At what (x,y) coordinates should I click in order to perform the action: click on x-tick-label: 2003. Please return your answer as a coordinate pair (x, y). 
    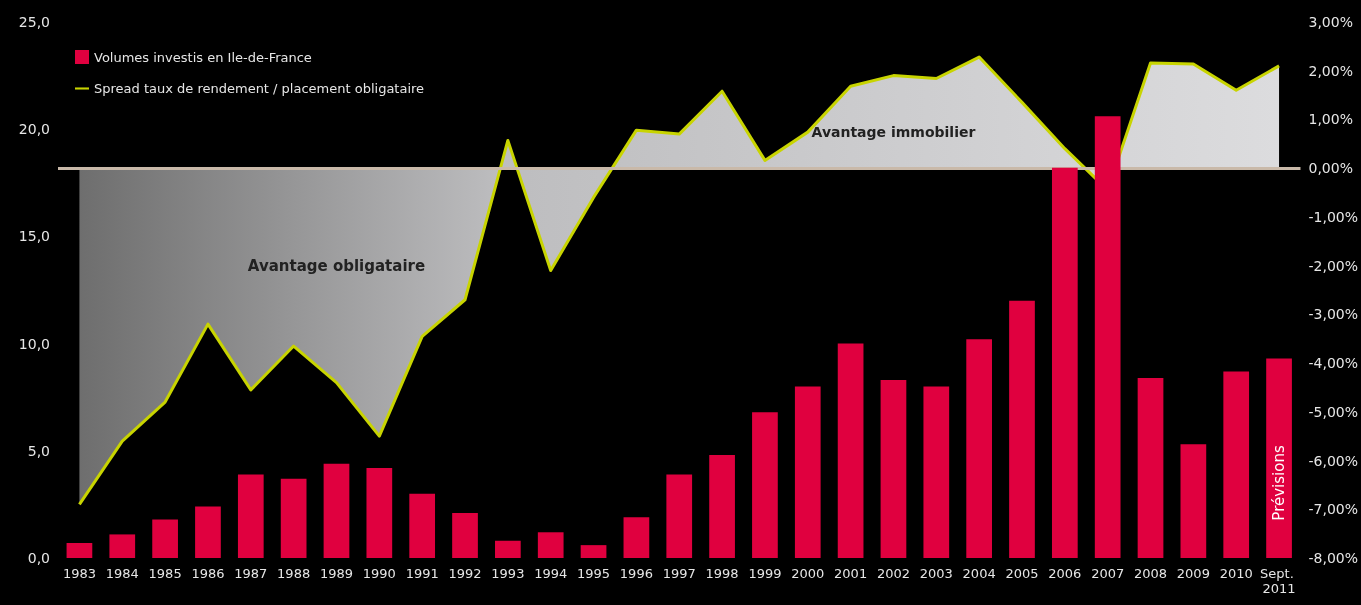
    Looking at the image, I should click on (936, 573).